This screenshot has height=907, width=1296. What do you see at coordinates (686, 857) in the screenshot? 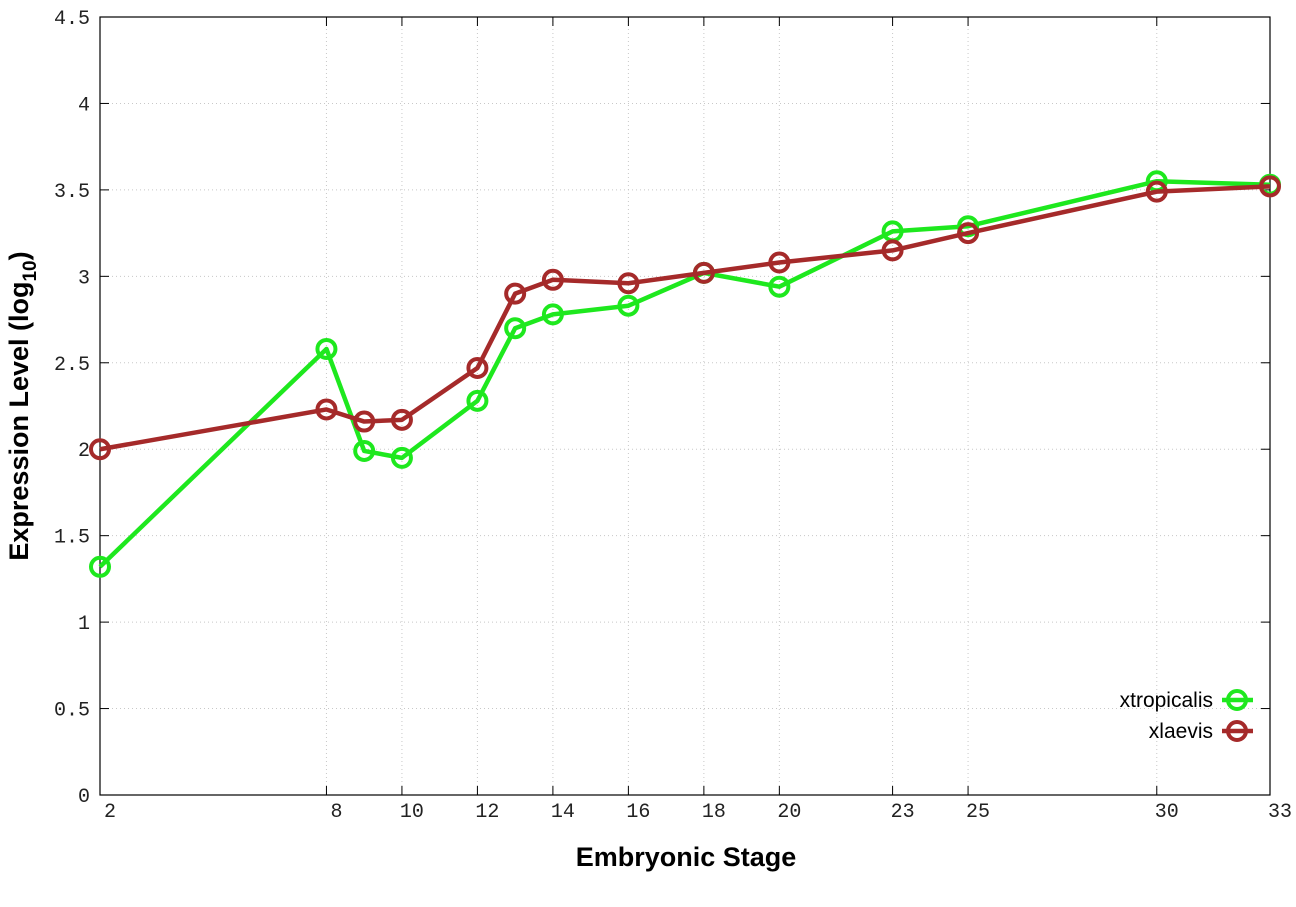
I see `x-axis-label: Embryonic Stage` at bounding box center [686, 857].